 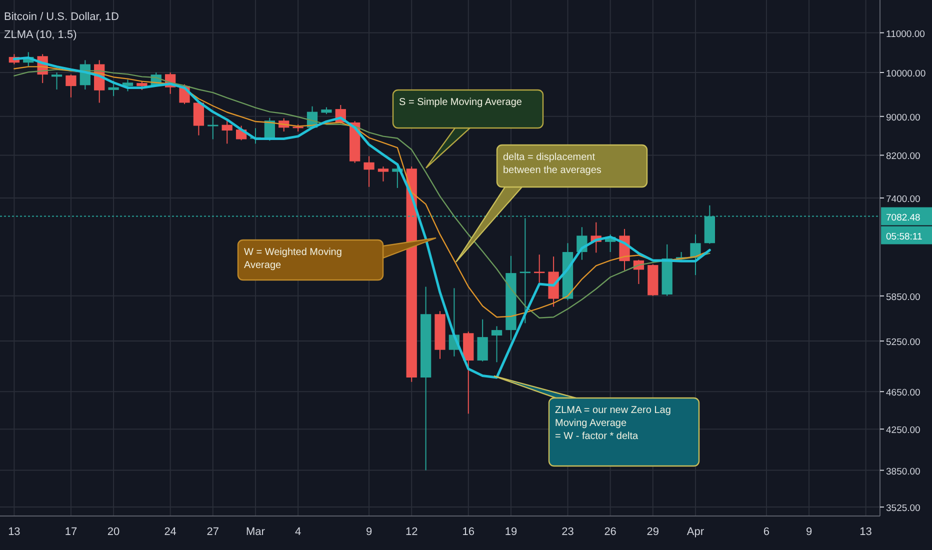 What do you see at coordinates (610, 532) in the screenshot?
I see `x-tick-label: 26` at bounding box center [610, 532].